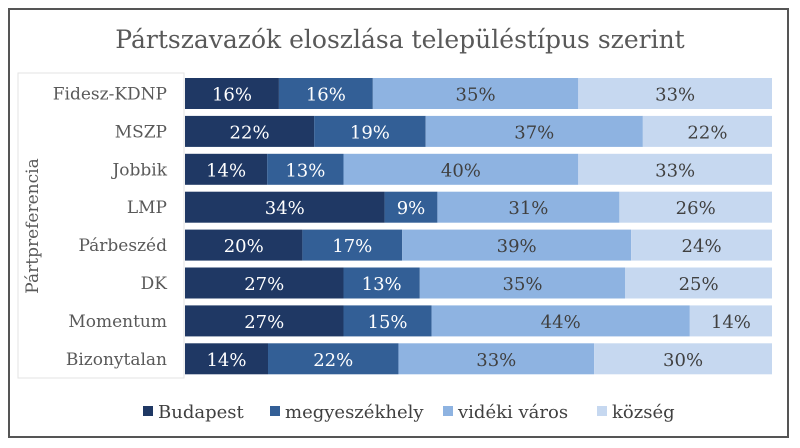 The height and width of the screenshot is (448, 800). Describe the element at coordinates (201, 412) in the screenshot. I see `legend-label: Budapest` at that location.